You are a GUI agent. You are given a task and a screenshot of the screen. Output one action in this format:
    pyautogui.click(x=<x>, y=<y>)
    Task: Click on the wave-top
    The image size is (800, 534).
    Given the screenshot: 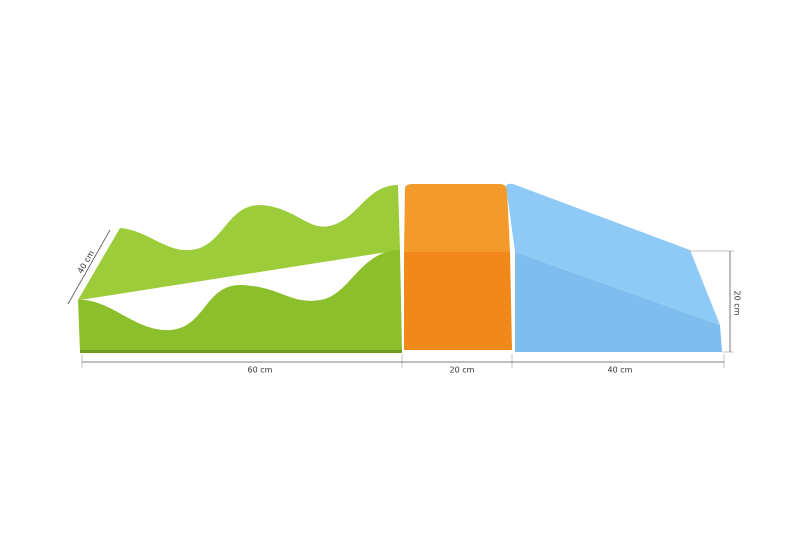 What is the action you would take?
    pyautogui.click(x=239, y=242)
    